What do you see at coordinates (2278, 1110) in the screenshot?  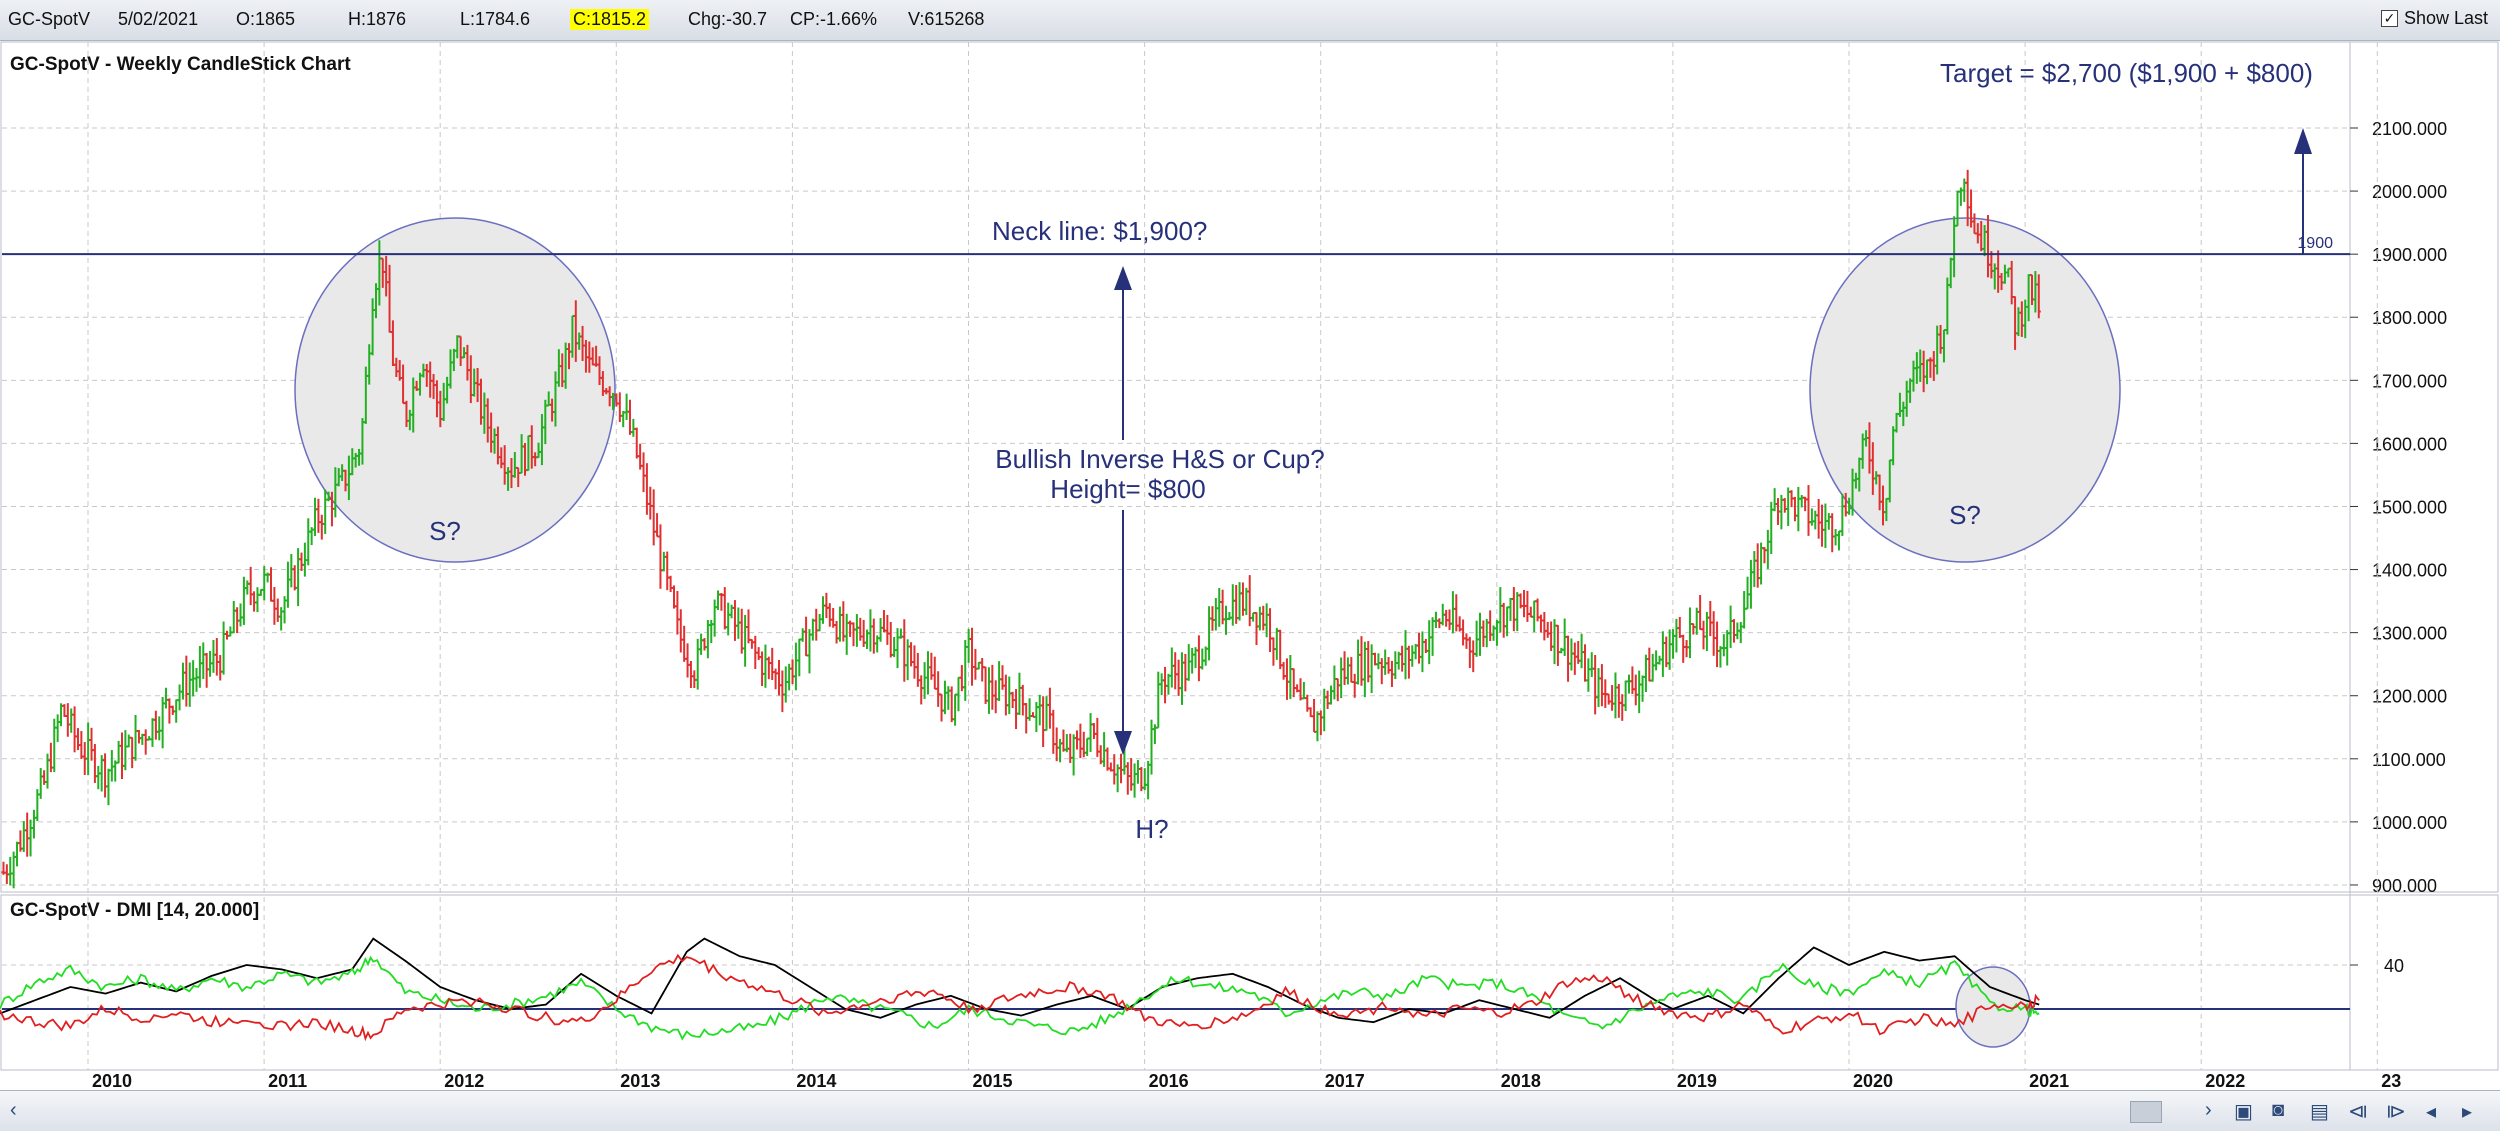 I see `camera-icon: ◙` at bounding box center [2278, 1110].